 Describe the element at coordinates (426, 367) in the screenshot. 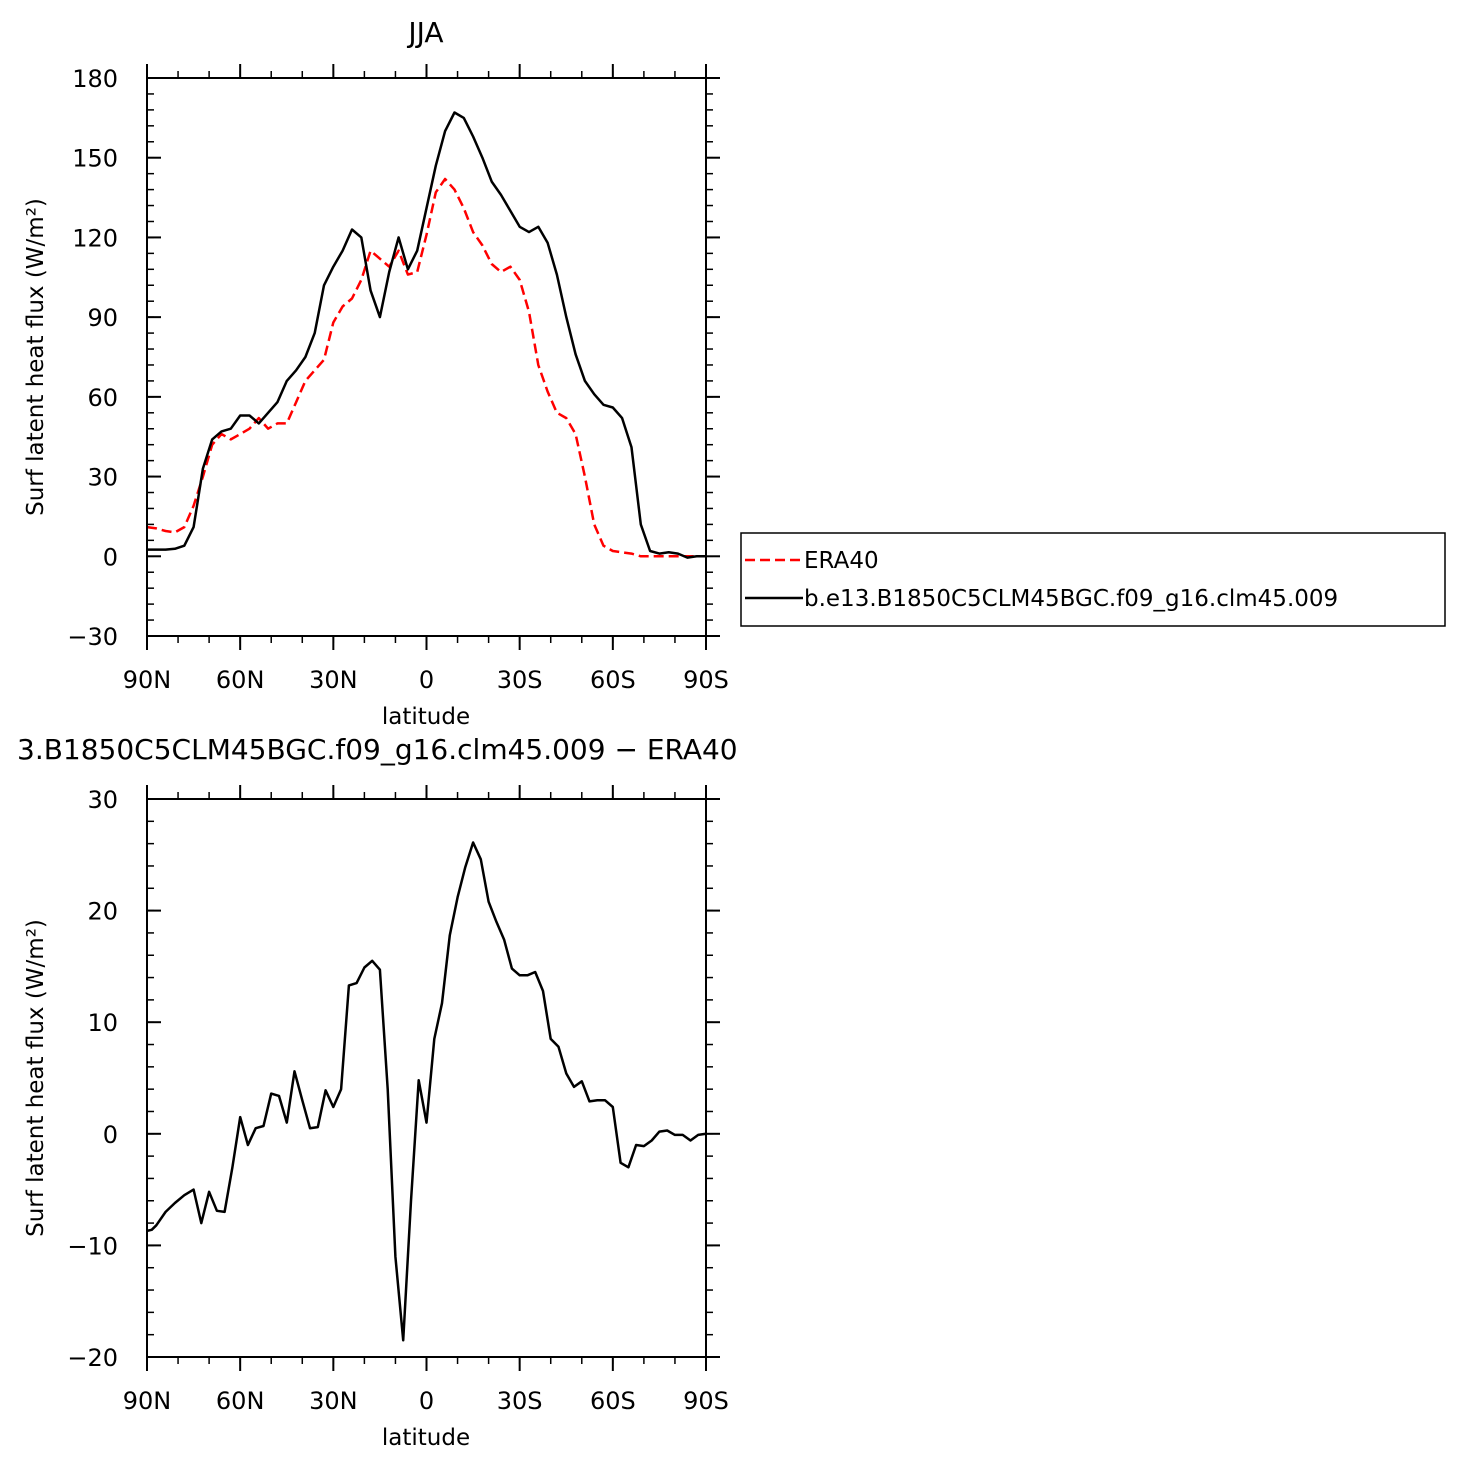

I see `series-line-era40` at that location.